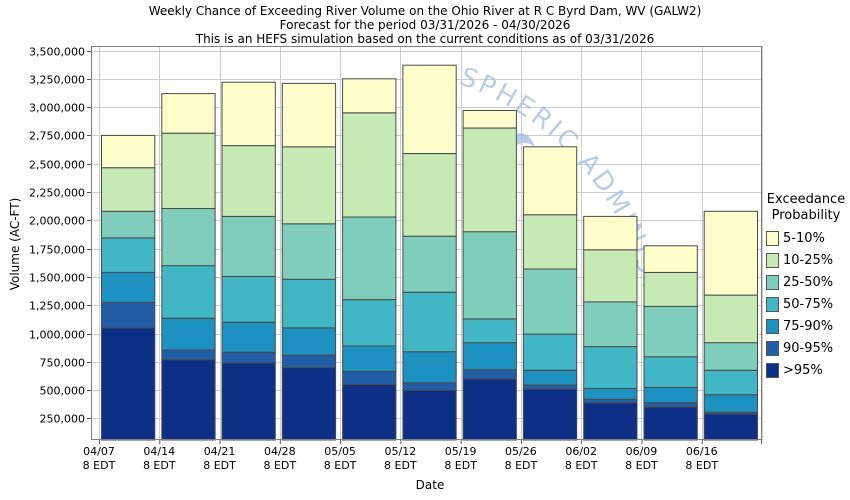 Image resolution: width=850 pixels, height=500 pixels. What do you see at coordinates (57, 250) in the screenshot?
I see `y-tick-label: 1,750,000` at bounding box center [57, 250].